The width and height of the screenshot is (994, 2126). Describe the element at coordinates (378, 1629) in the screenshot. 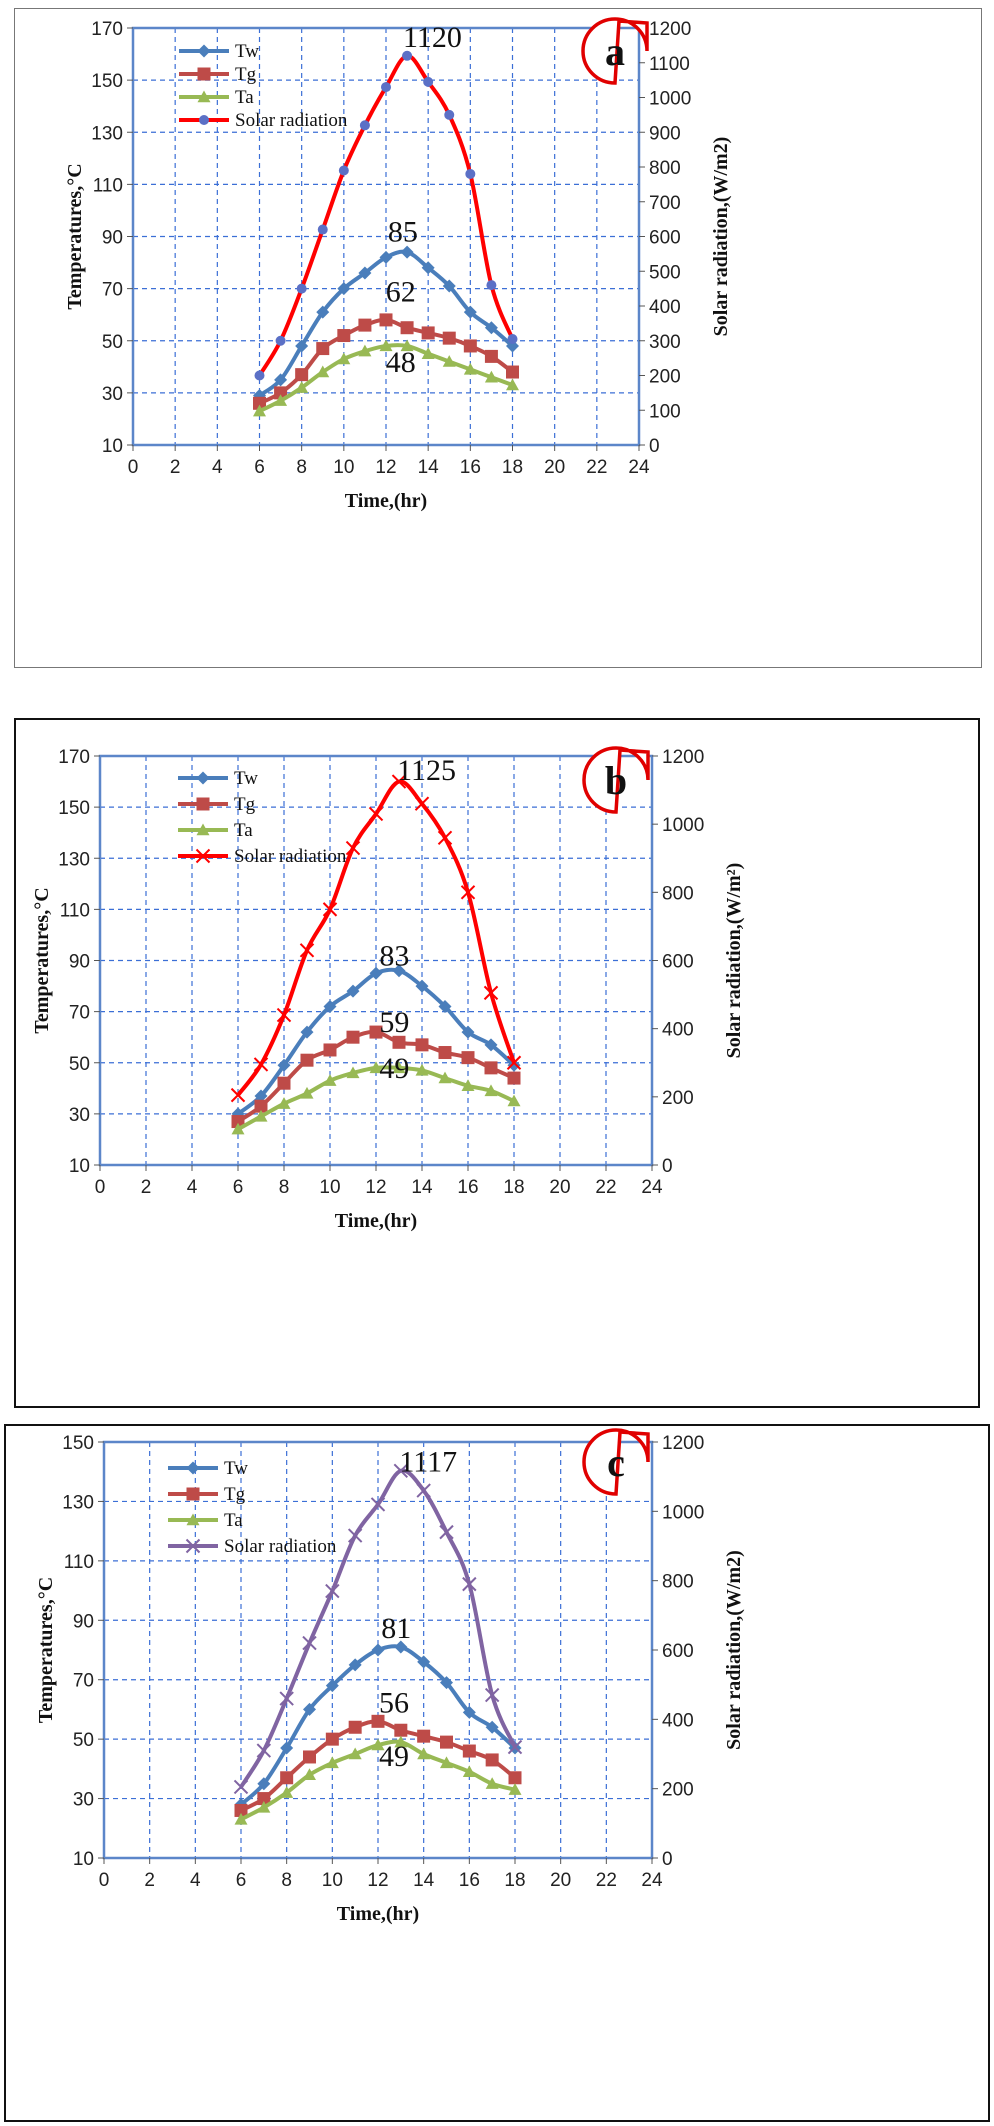

I see `chart-c-series-solar-radiation` at that location.